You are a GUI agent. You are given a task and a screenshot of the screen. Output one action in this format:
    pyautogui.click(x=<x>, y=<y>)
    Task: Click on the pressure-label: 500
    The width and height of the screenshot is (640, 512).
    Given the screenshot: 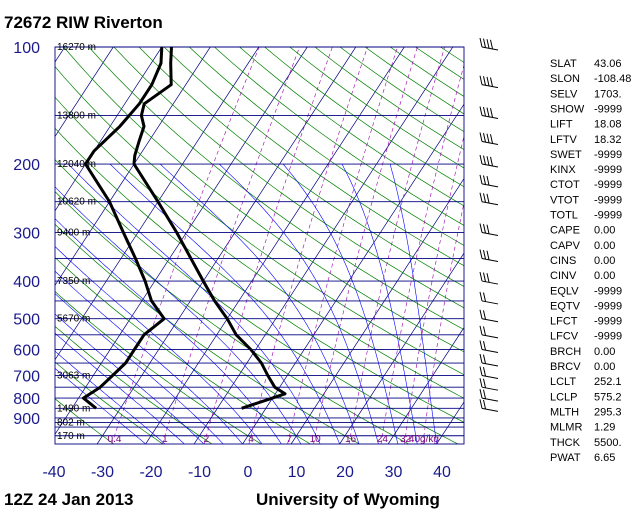 What is the action you would take?
    pyautogui.click(x=26, y=320)
    